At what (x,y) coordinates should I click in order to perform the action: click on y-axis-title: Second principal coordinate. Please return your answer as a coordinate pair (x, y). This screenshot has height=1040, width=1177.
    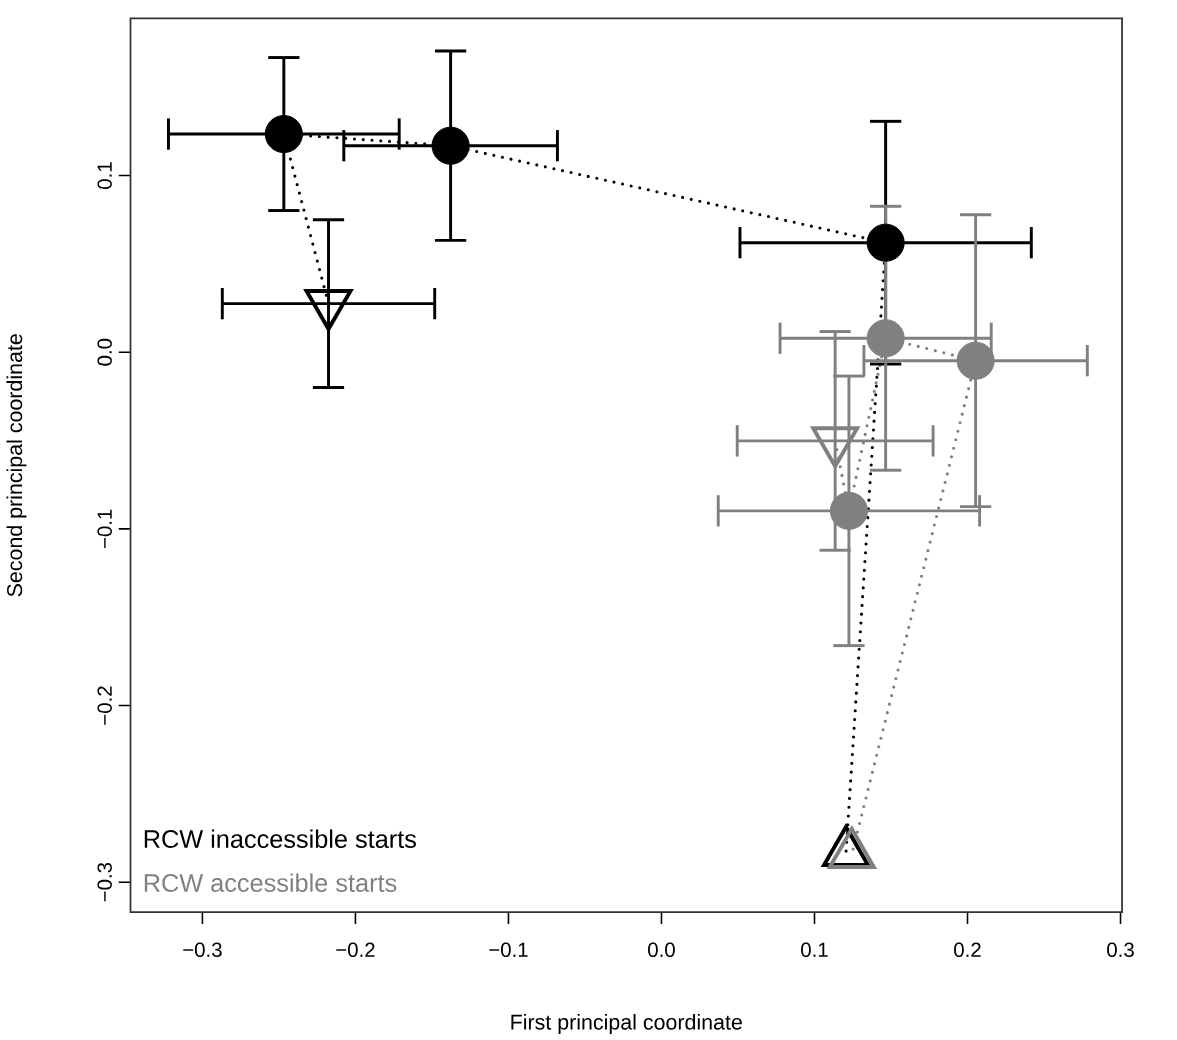
    Looking at the image, I should click on (16, 465).